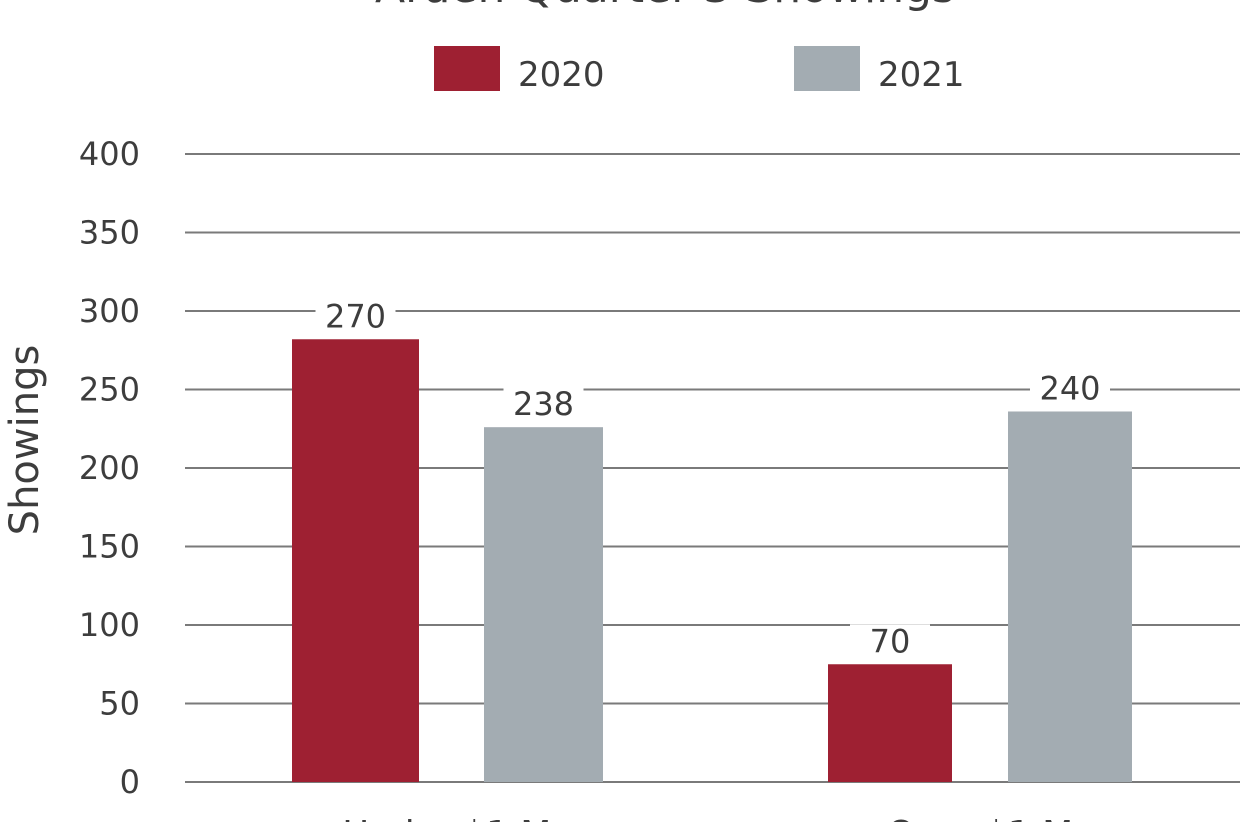  I want to click on x-category-label-0: Under $1 M, so click(447, 818).